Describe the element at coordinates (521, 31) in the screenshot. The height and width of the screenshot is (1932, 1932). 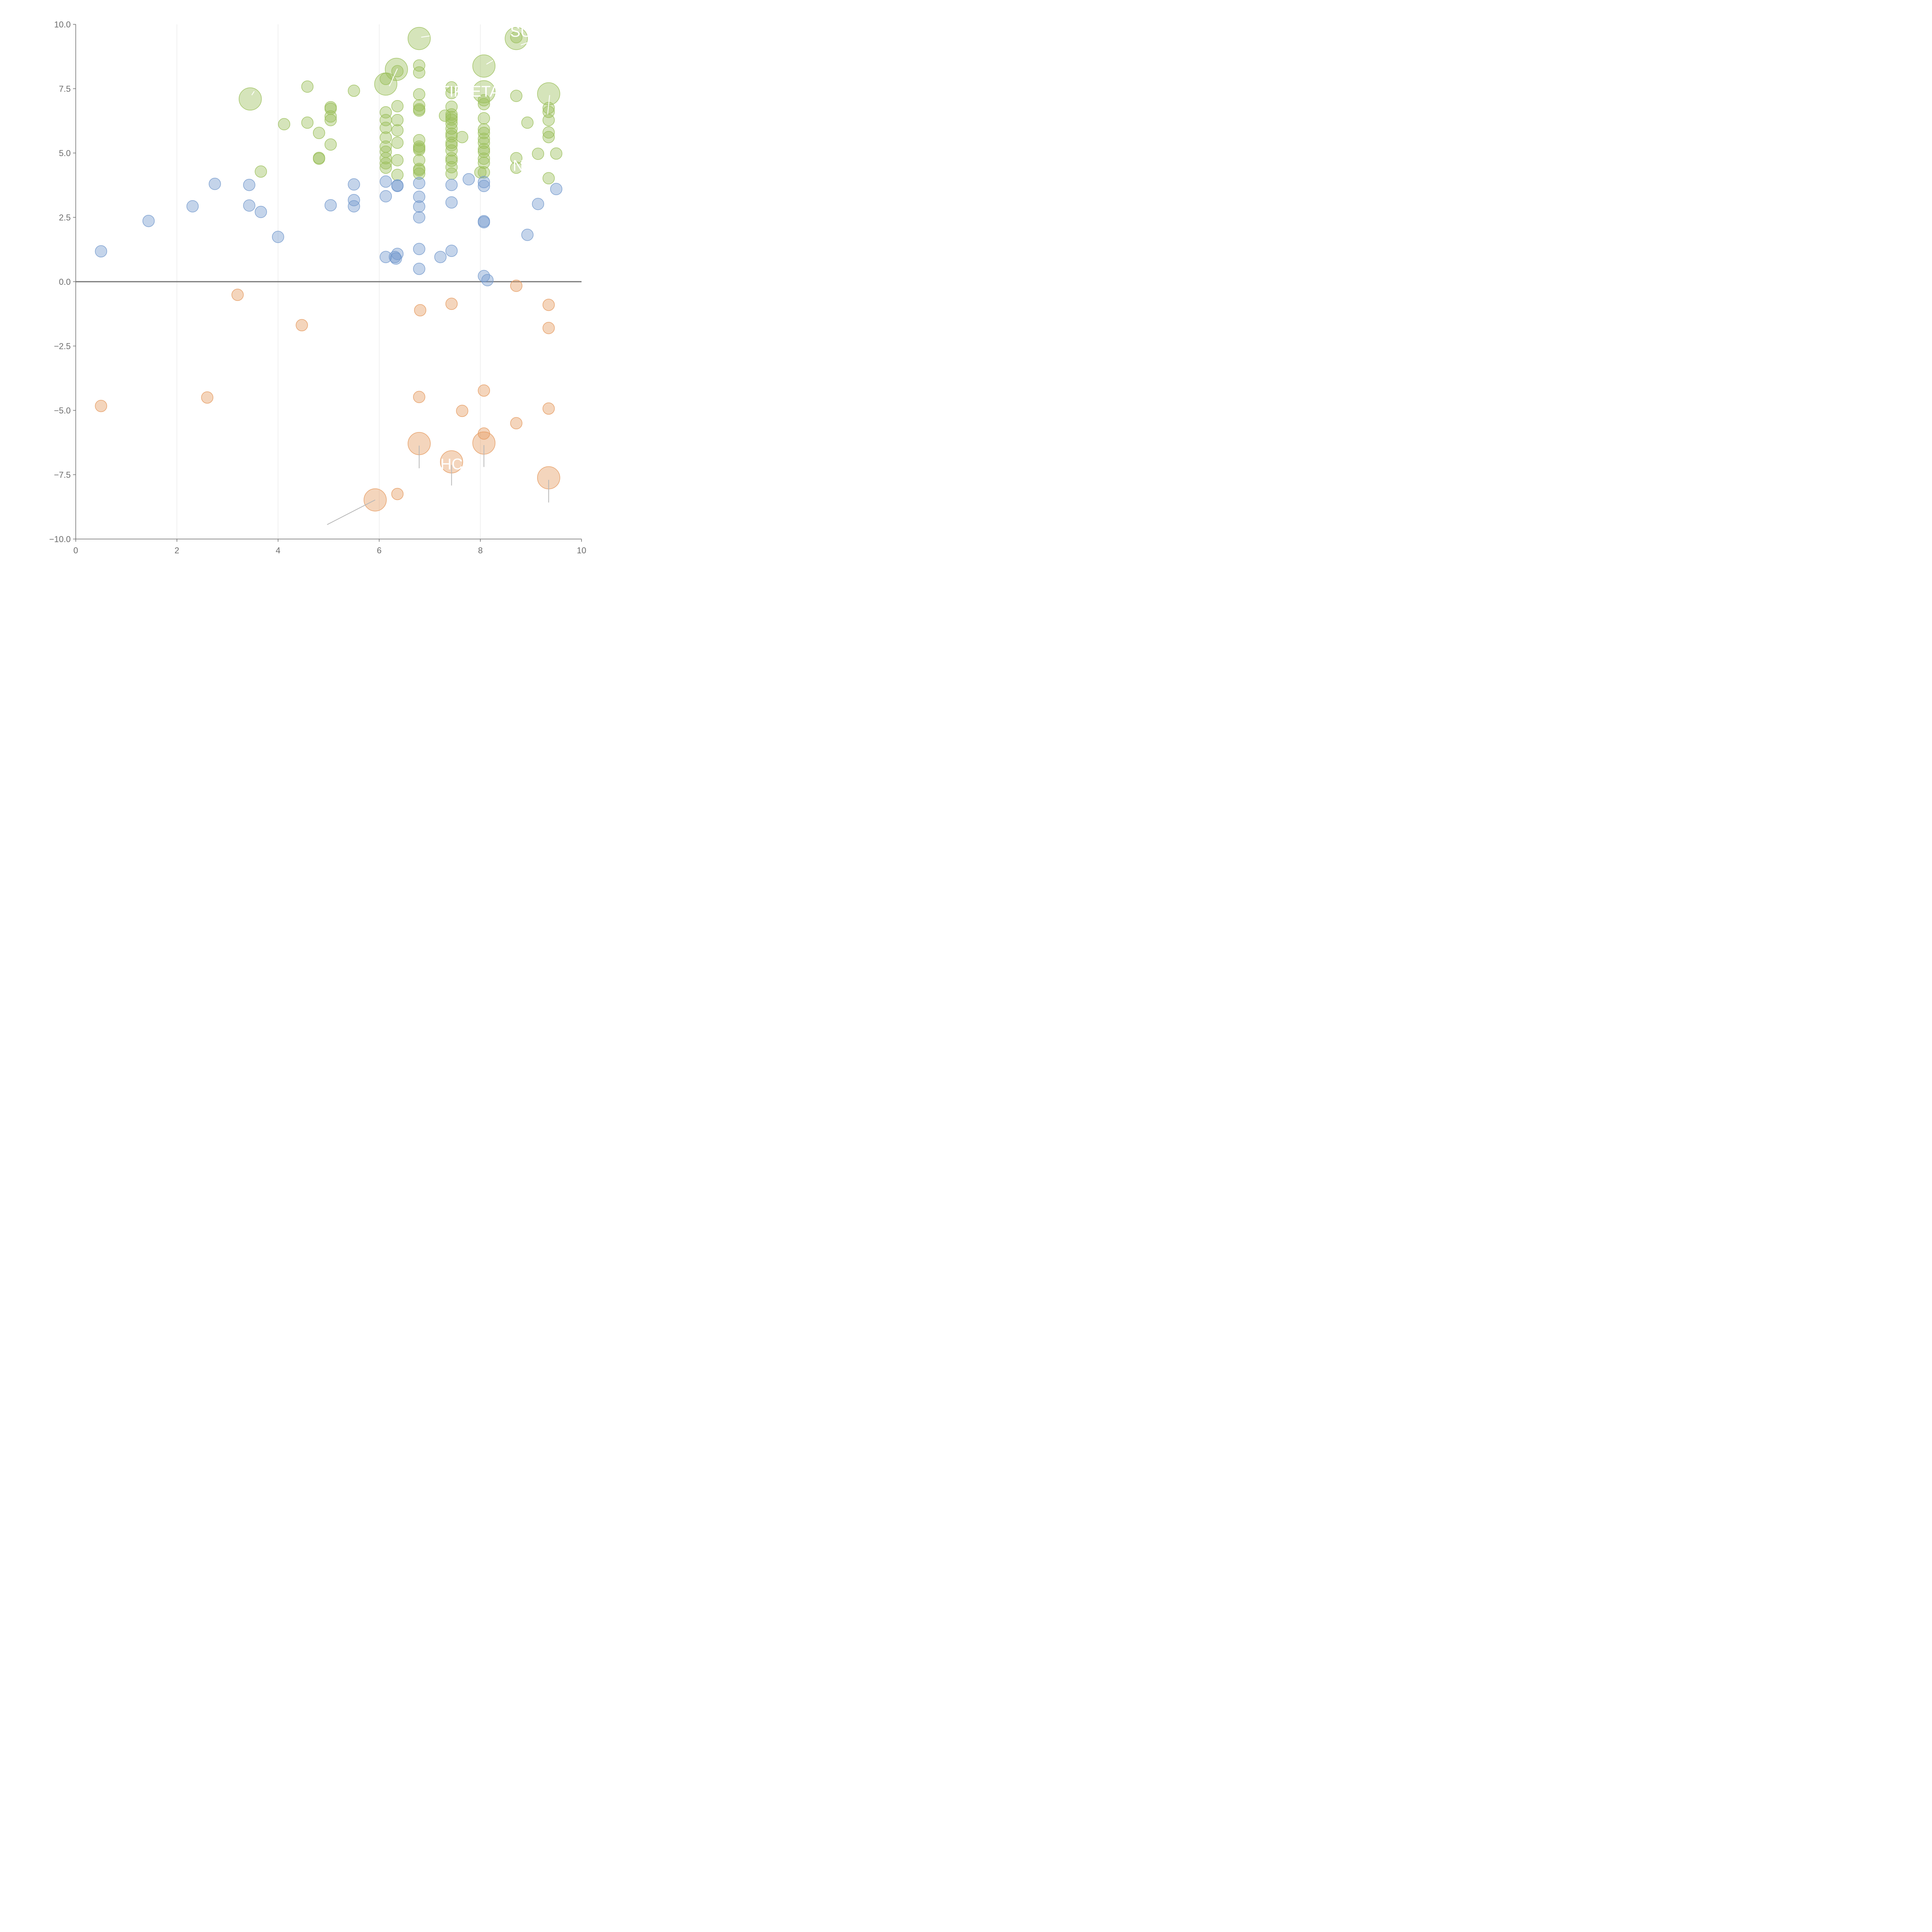
I see `point-annotation: SU` at that location.